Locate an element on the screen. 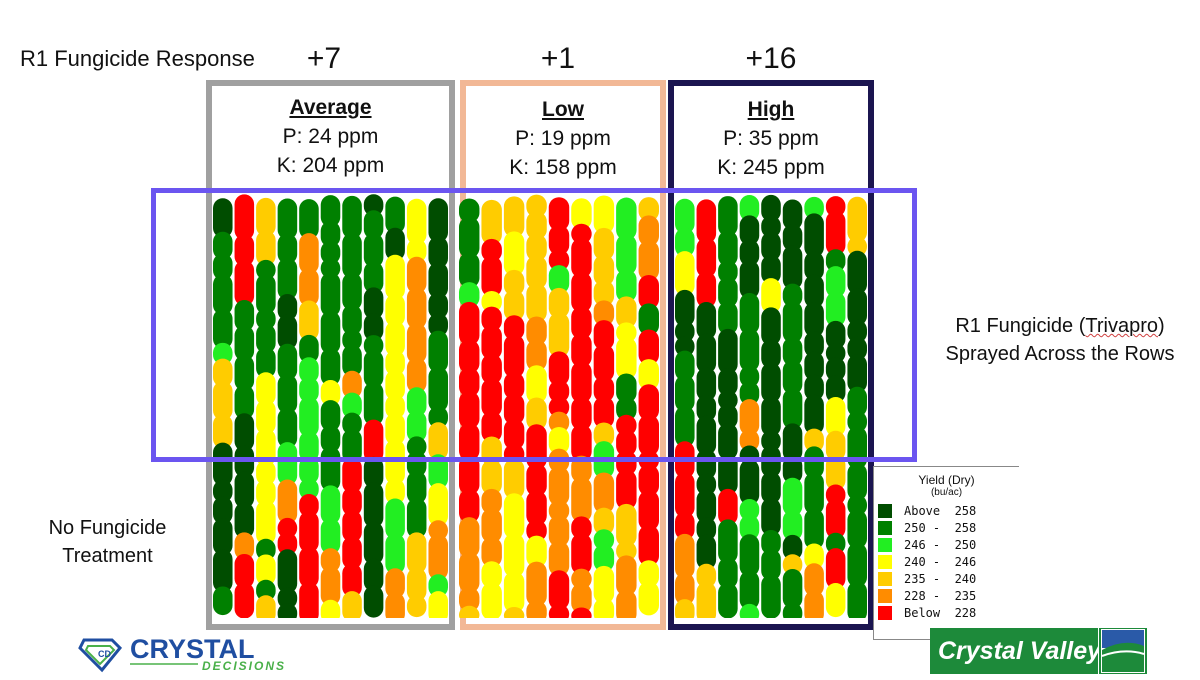 This screenshot has height=680, width=1200. legend-swatch is located at coordinates (885, 510).